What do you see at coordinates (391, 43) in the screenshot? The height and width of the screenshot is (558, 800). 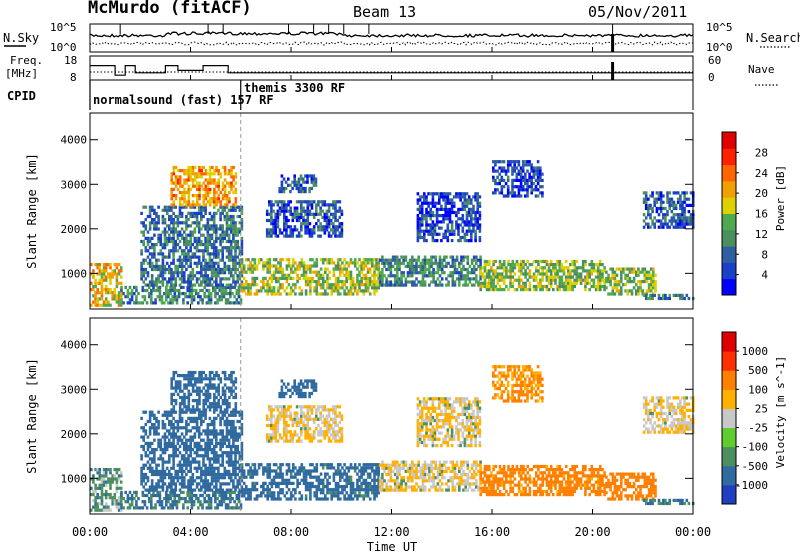 I see `noise-search-trace` at bounding box center [391, 43].